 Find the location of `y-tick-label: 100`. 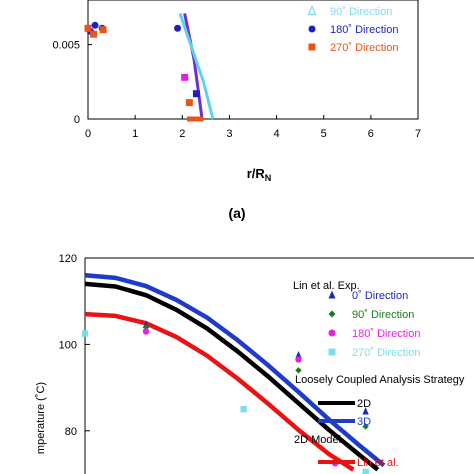

y-tick-label: 100 is located at coordinates (68, 345).